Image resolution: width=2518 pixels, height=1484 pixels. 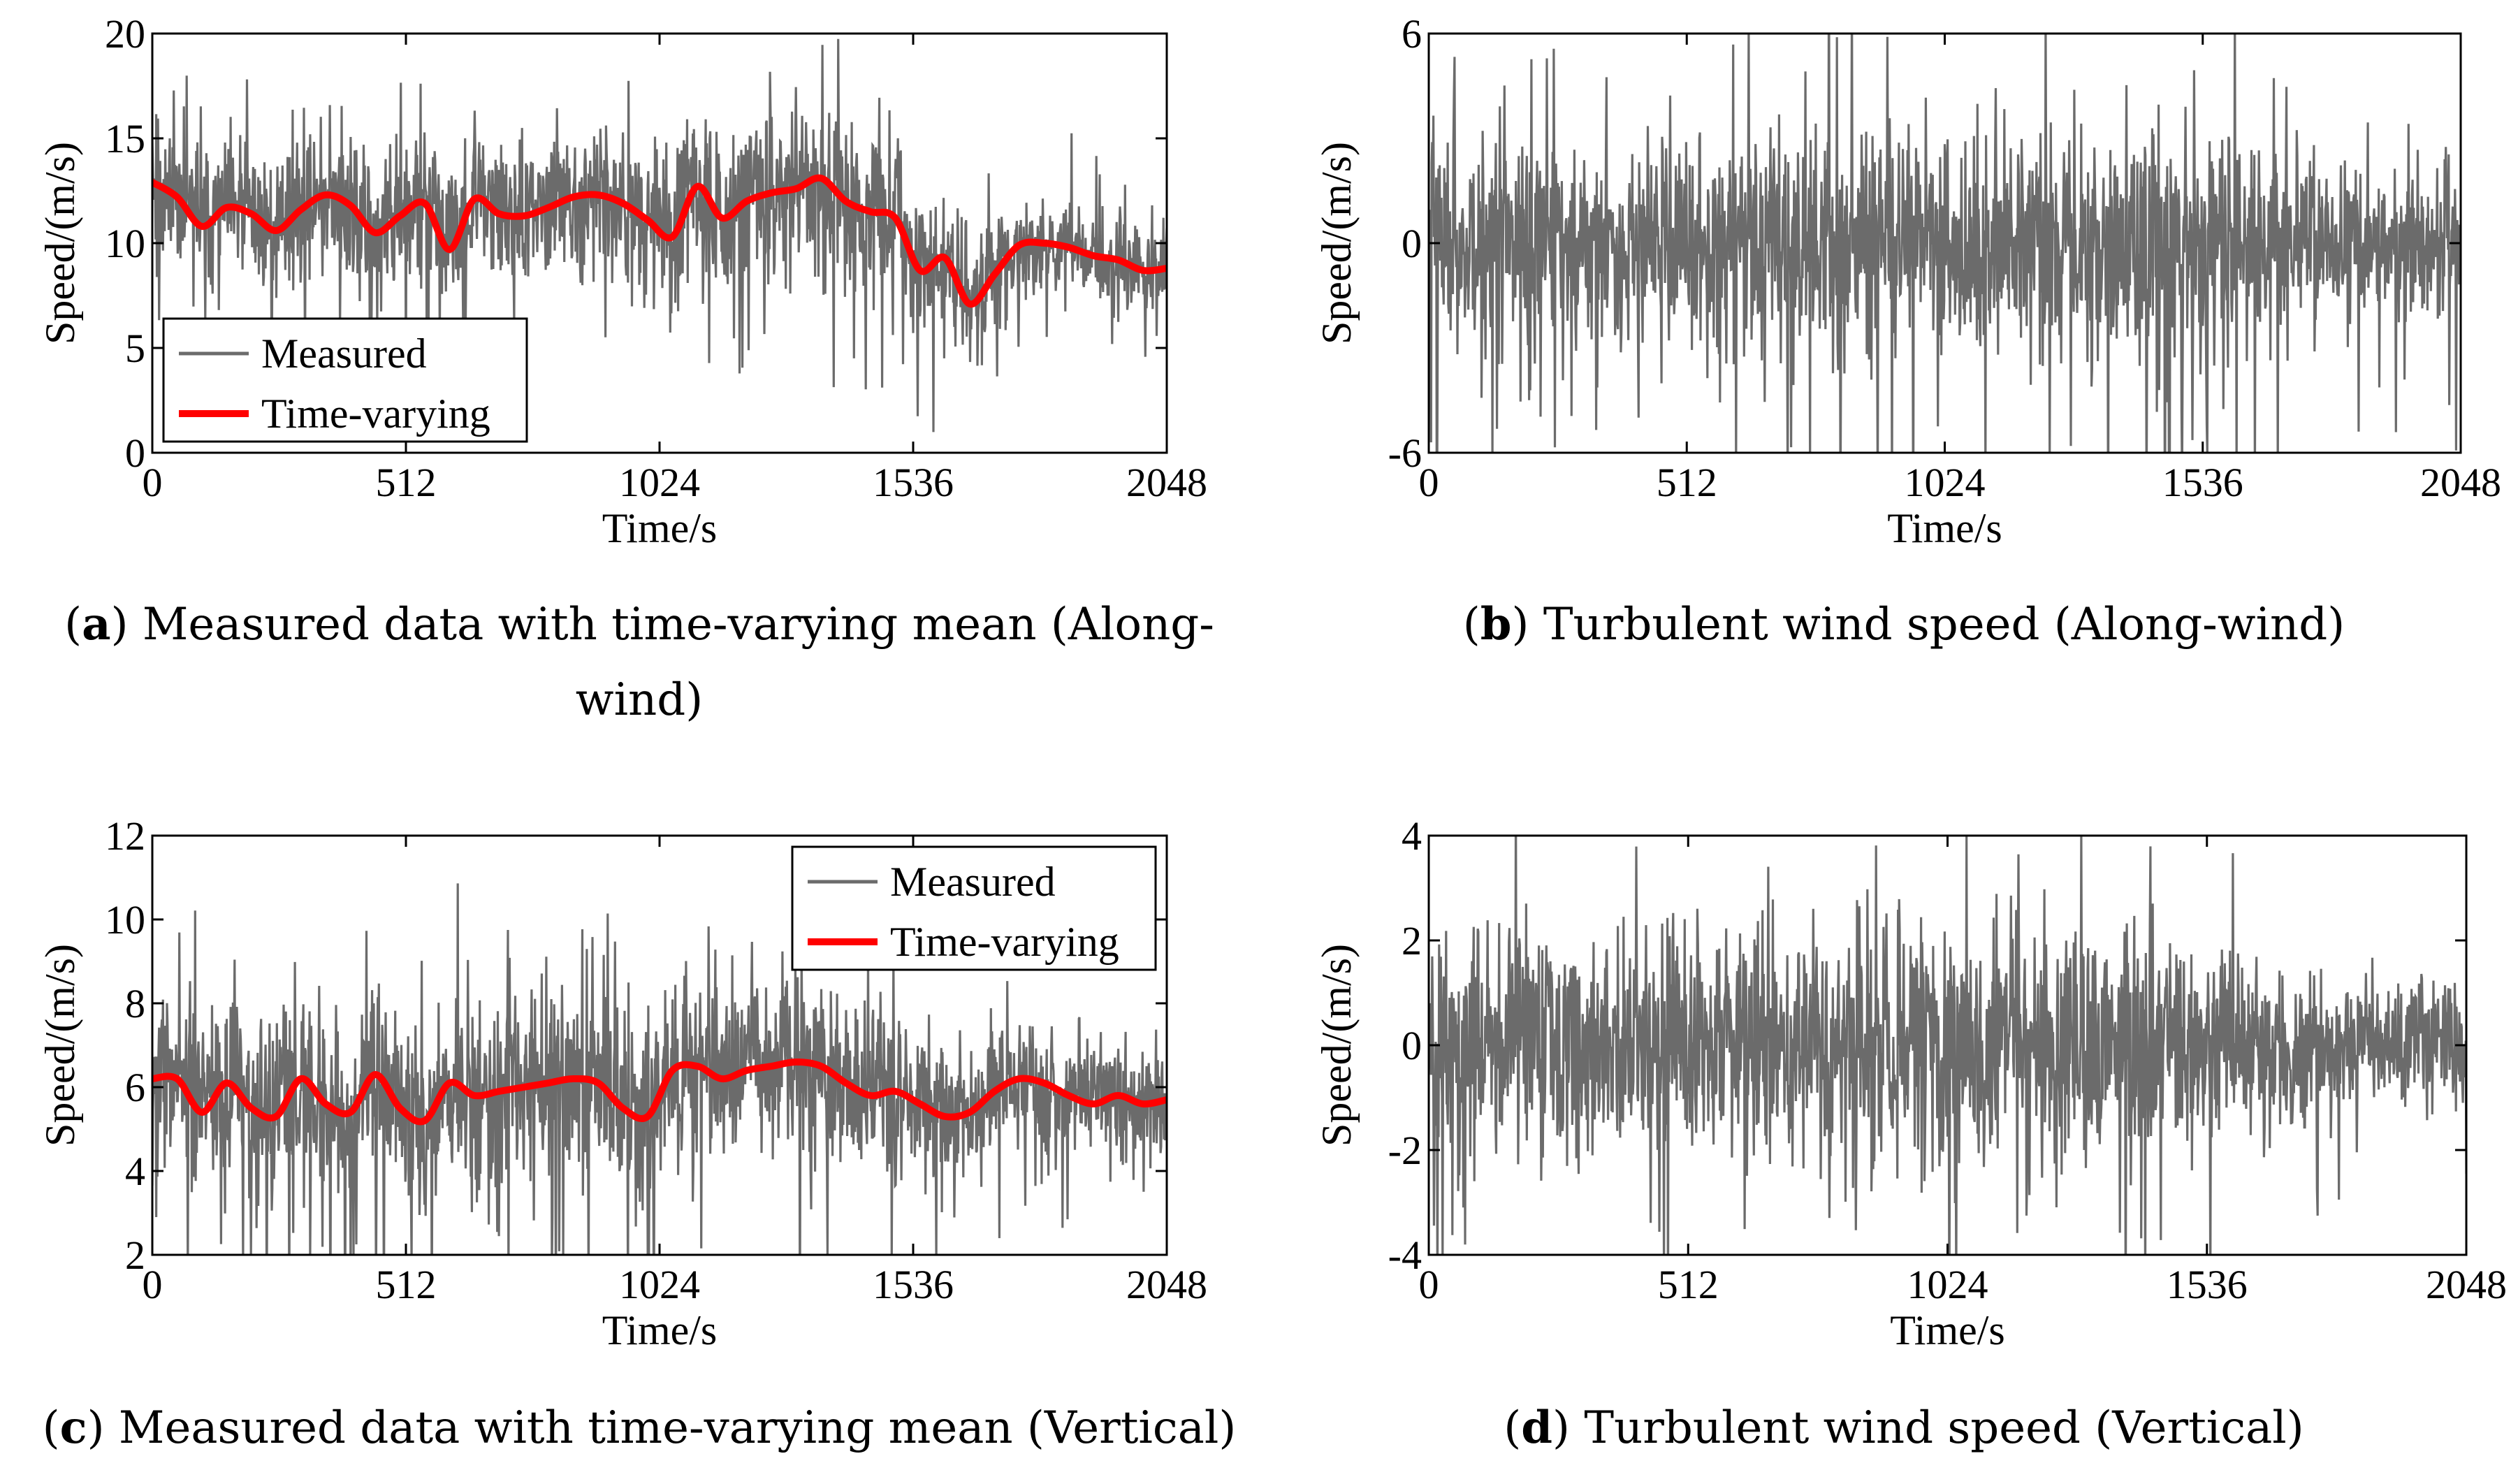 I want to click on chart-c-legend-box, so click(x=974, y=908).